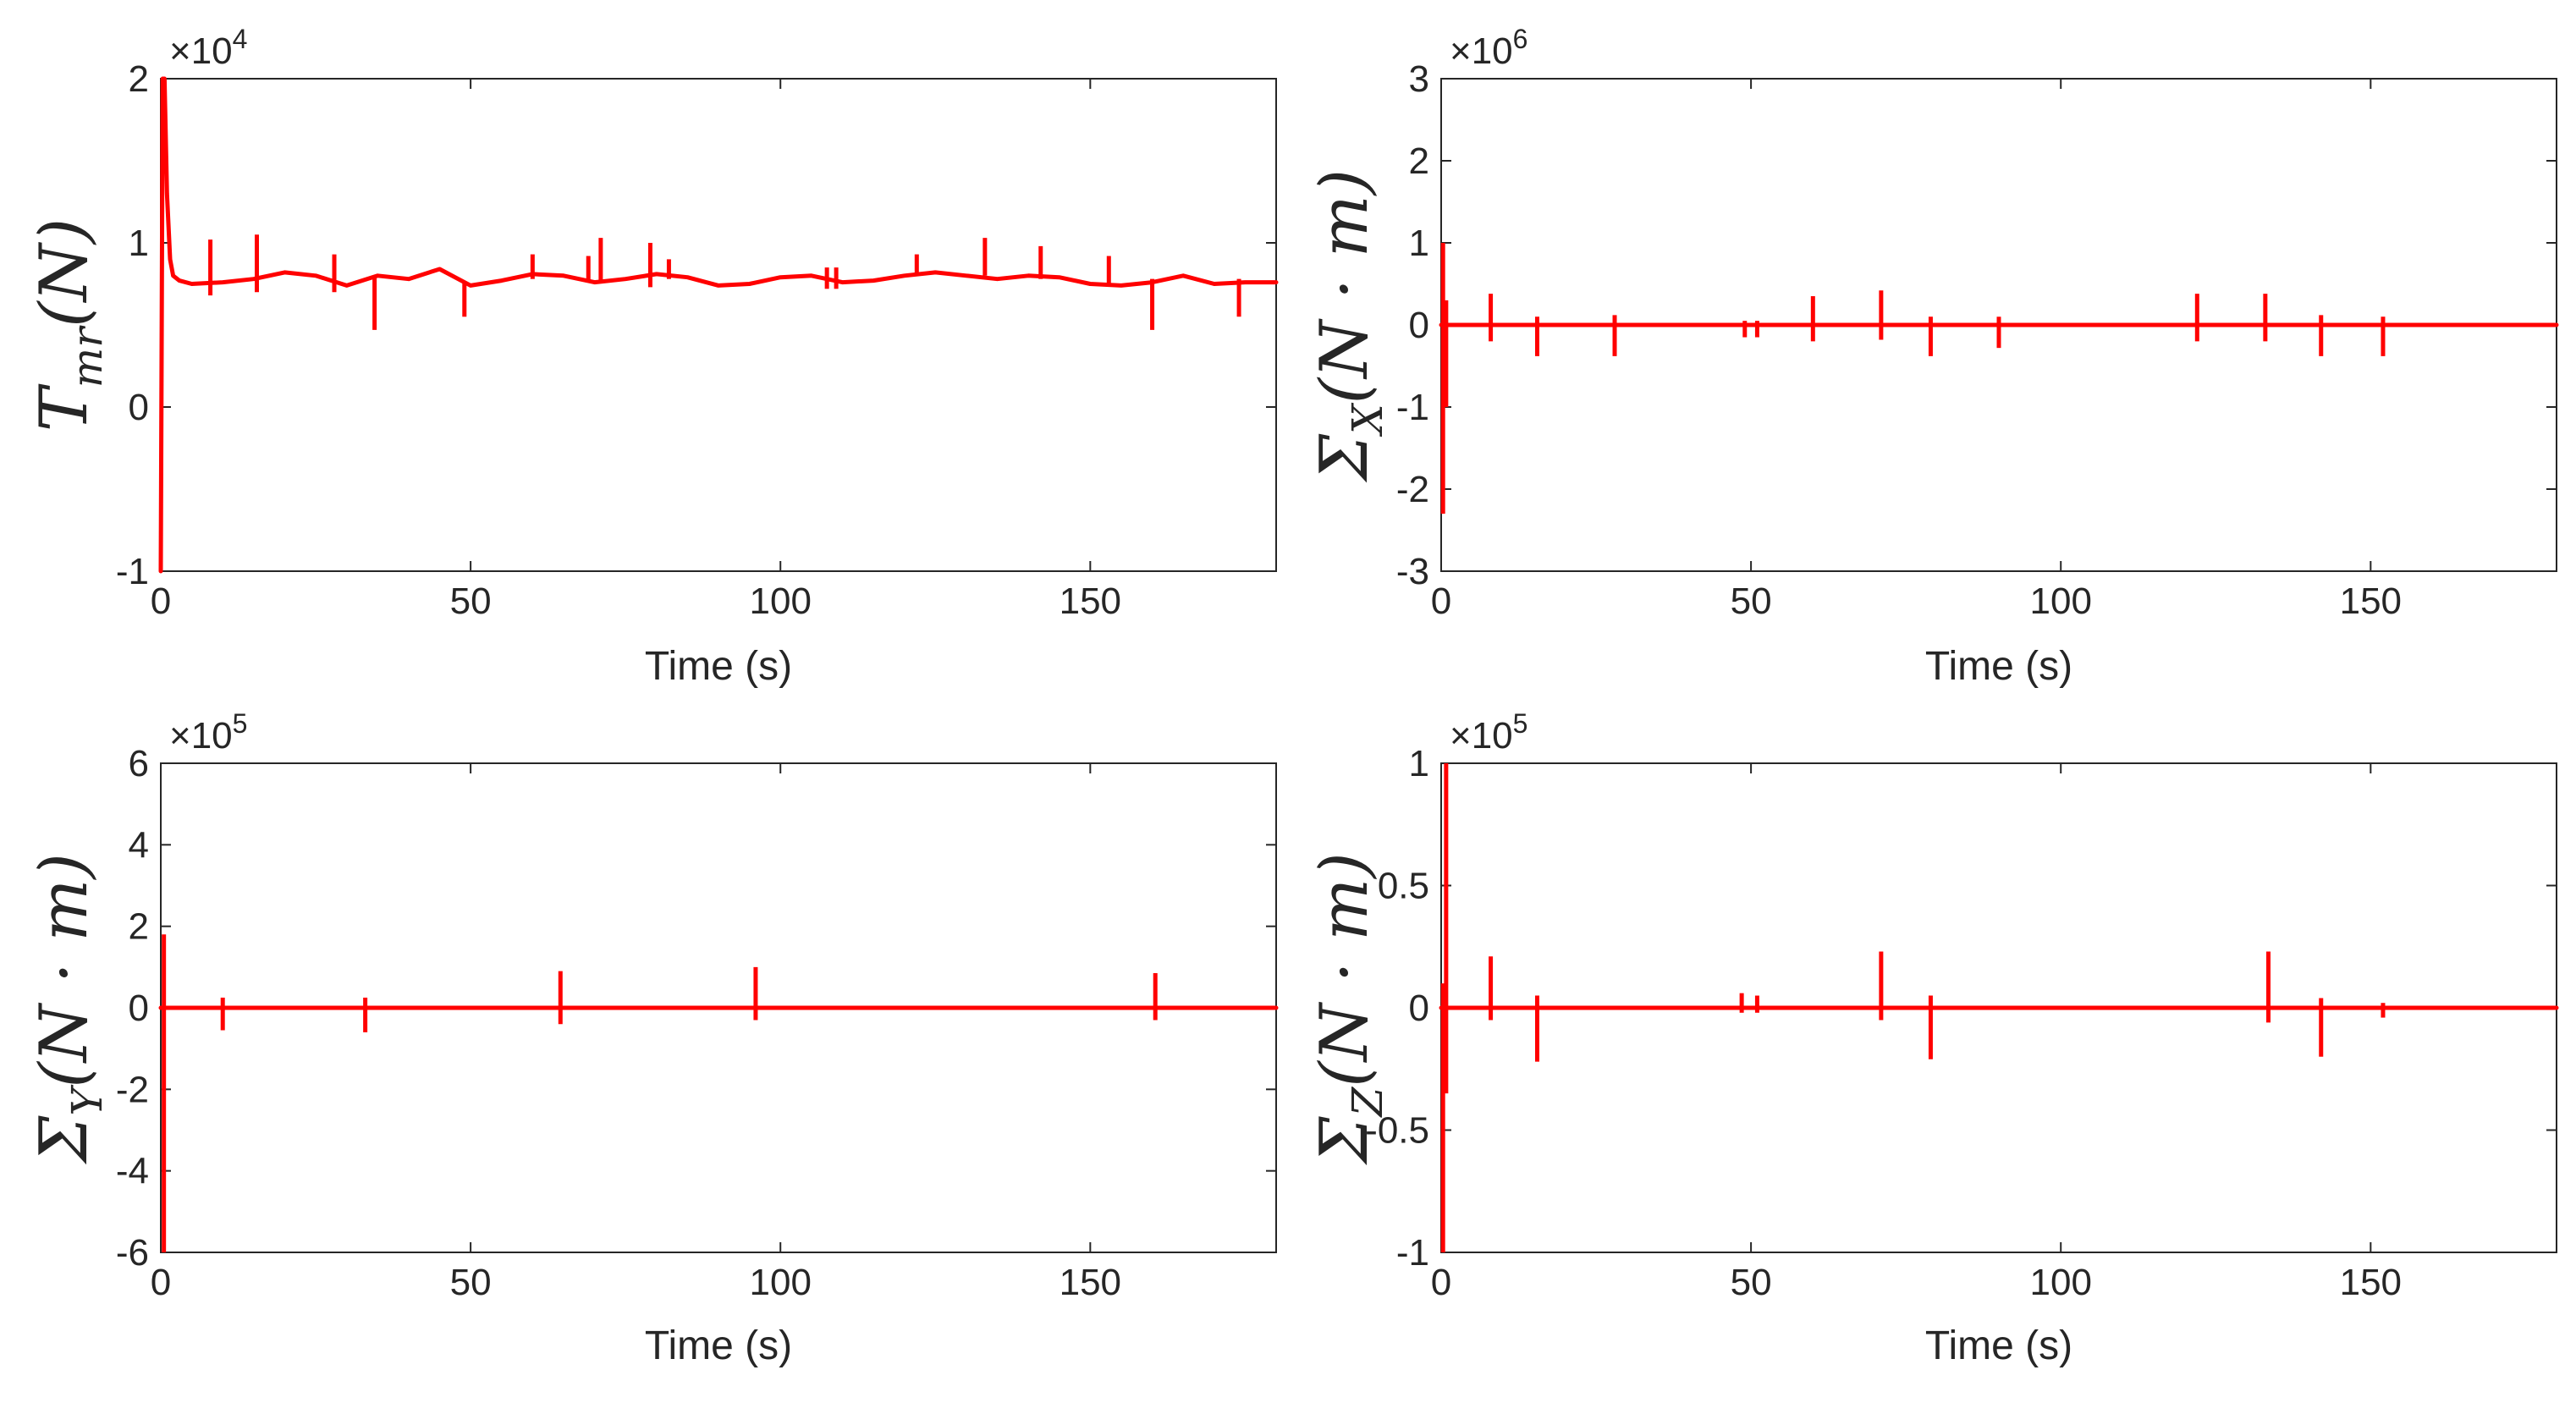 This screenshot has height=1403, width=2576. I want to click on exponent-label: ×10⁶, so click(1488, 48).